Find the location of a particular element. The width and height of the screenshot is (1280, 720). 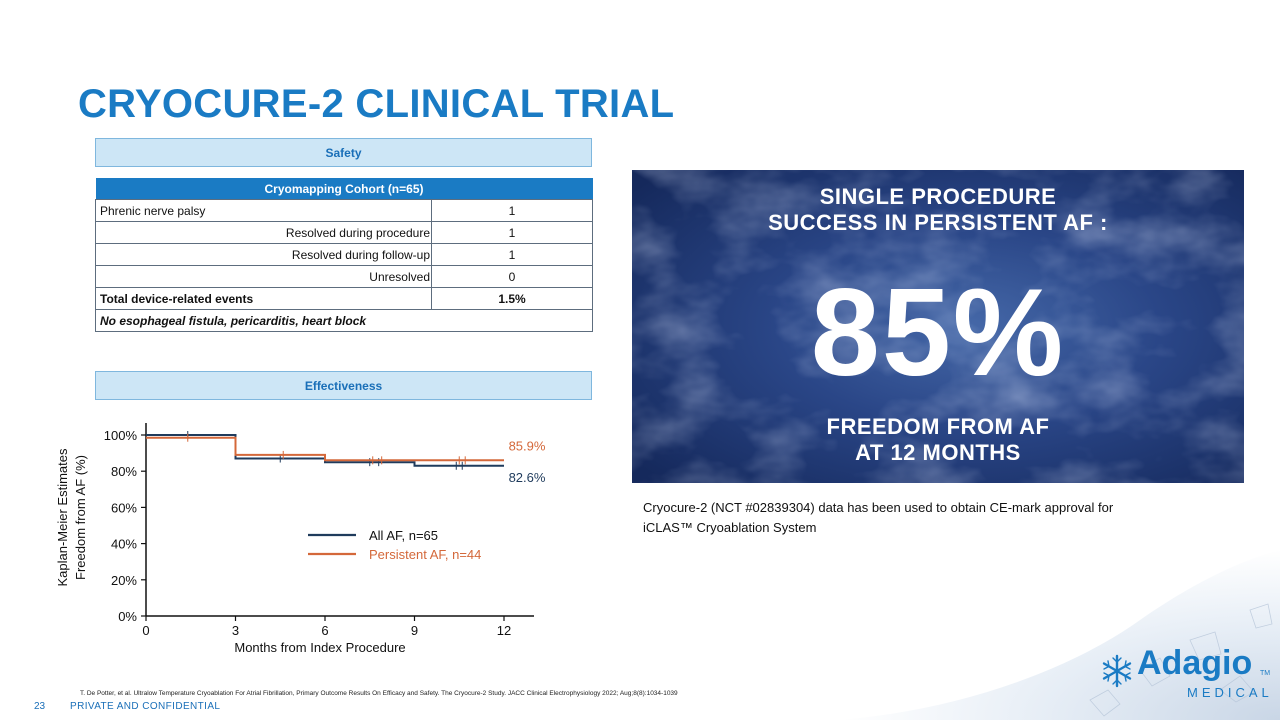

snowflake-icon is located at coordinates (1117, 671).